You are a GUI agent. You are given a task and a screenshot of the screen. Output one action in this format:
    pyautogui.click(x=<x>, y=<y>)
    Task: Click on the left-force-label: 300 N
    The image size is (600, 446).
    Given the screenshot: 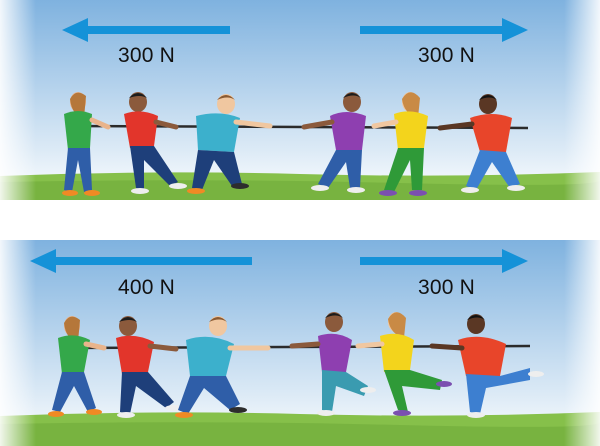 What is the action you would take?
    pyautogui.click(x=147, y=55)
    